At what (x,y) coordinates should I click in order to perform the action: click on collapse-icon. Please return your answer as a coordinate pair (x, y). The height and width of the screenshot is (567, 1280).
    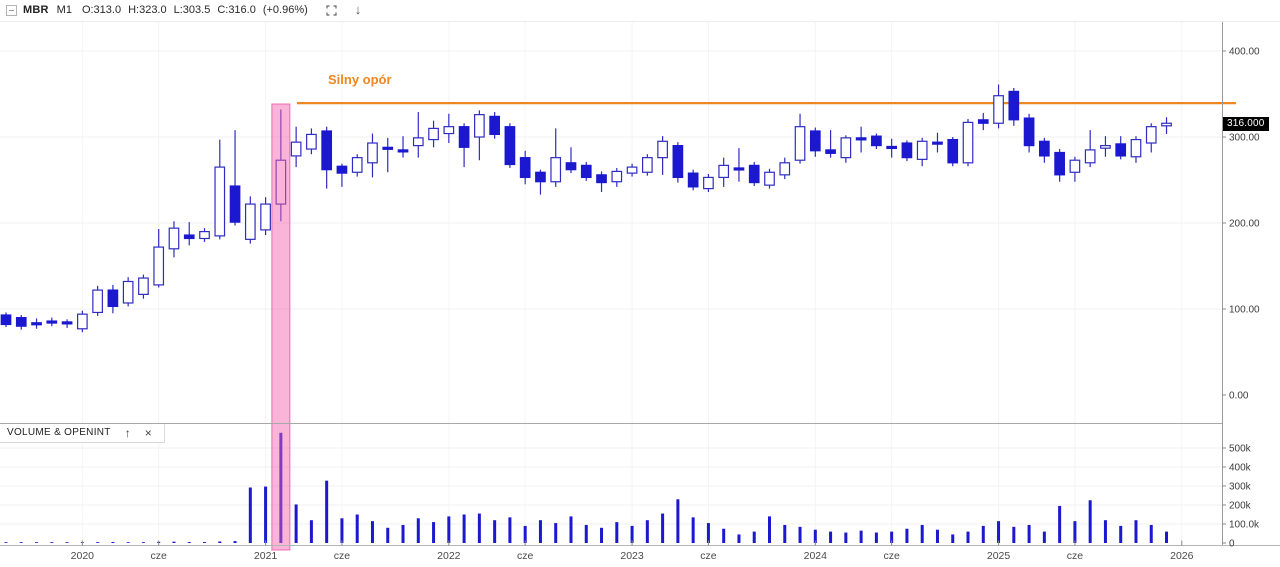
    Looking at the image, I should click on (11, 10).